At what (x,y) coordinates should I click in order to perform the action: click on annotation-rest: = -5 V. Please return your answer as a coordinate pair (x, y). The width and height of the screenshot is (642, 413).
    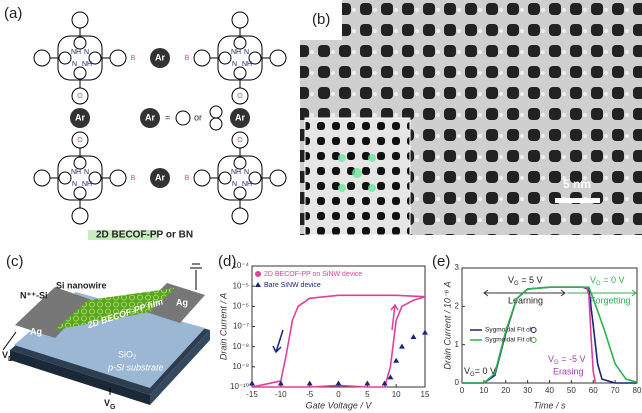
    Looking at the image, I should click on (572, 359).